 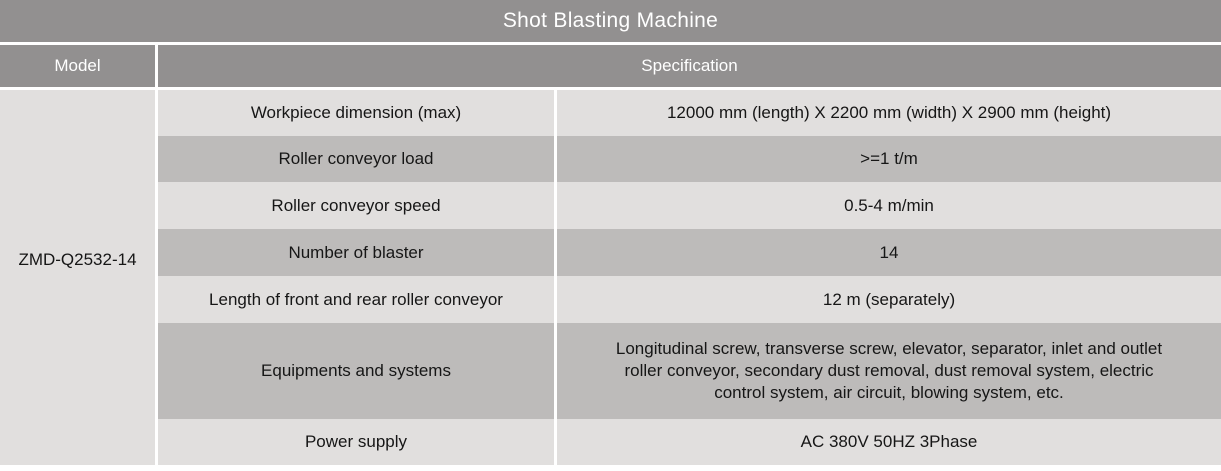 I want to click on spec-value-cell: 14, so click(x=889, y=252).